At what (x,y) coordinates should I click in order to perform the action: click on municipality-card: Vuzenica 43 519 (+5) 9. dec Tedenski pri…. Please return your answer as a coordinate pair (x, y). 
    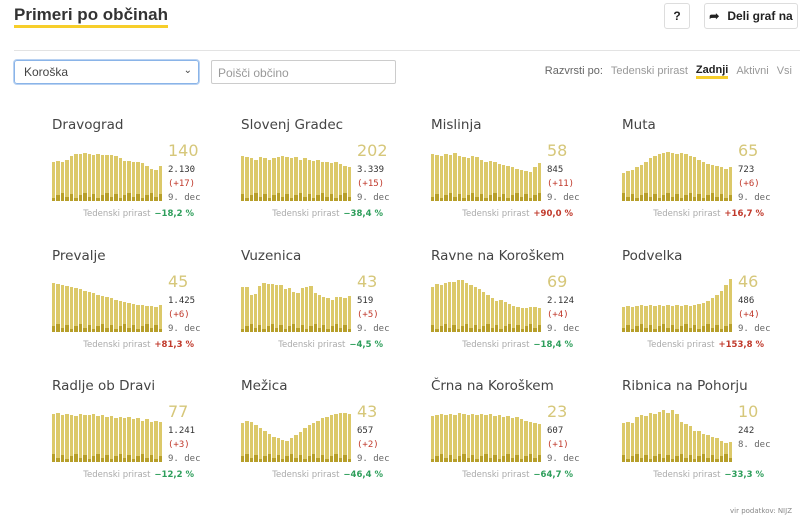
    Looking at the image, I should click on (326, 305).